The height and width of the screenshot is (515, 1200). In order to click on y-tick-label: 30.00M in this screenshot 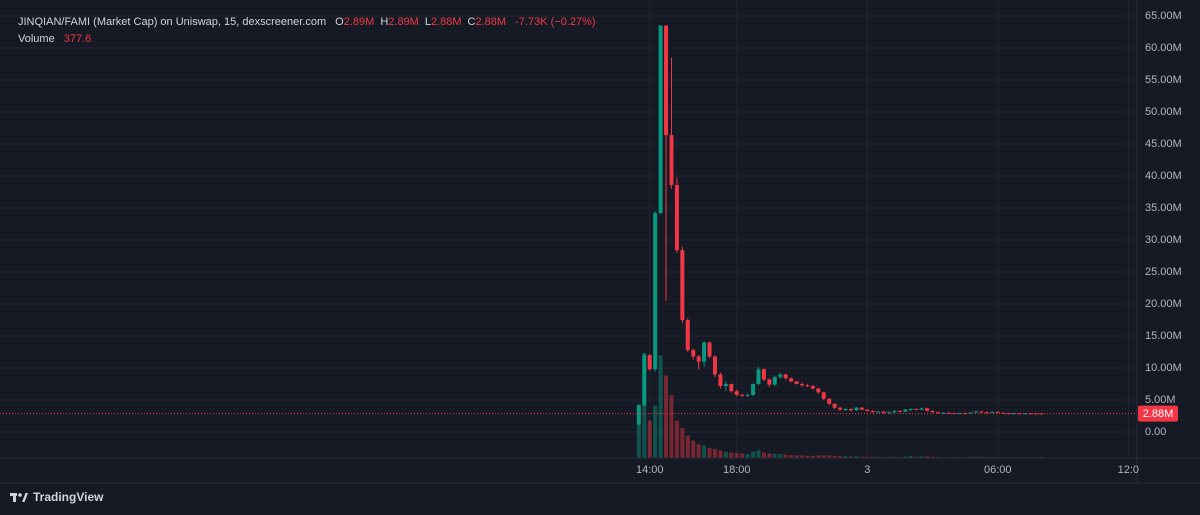, I will do `click(1163, 240)`.